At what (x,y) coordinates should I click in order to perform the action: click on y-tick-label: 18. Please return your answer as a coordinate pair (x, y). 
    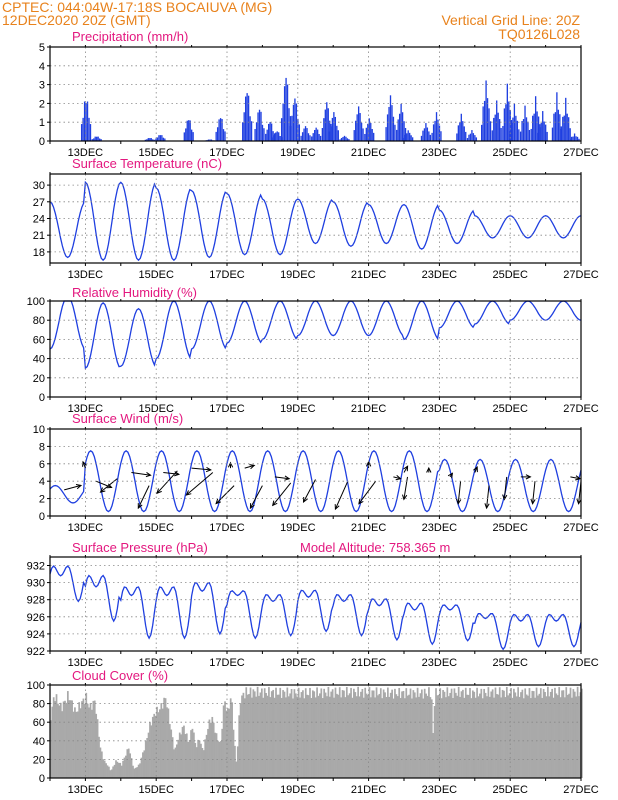
    Looking at the image, I should click on (39, 253).